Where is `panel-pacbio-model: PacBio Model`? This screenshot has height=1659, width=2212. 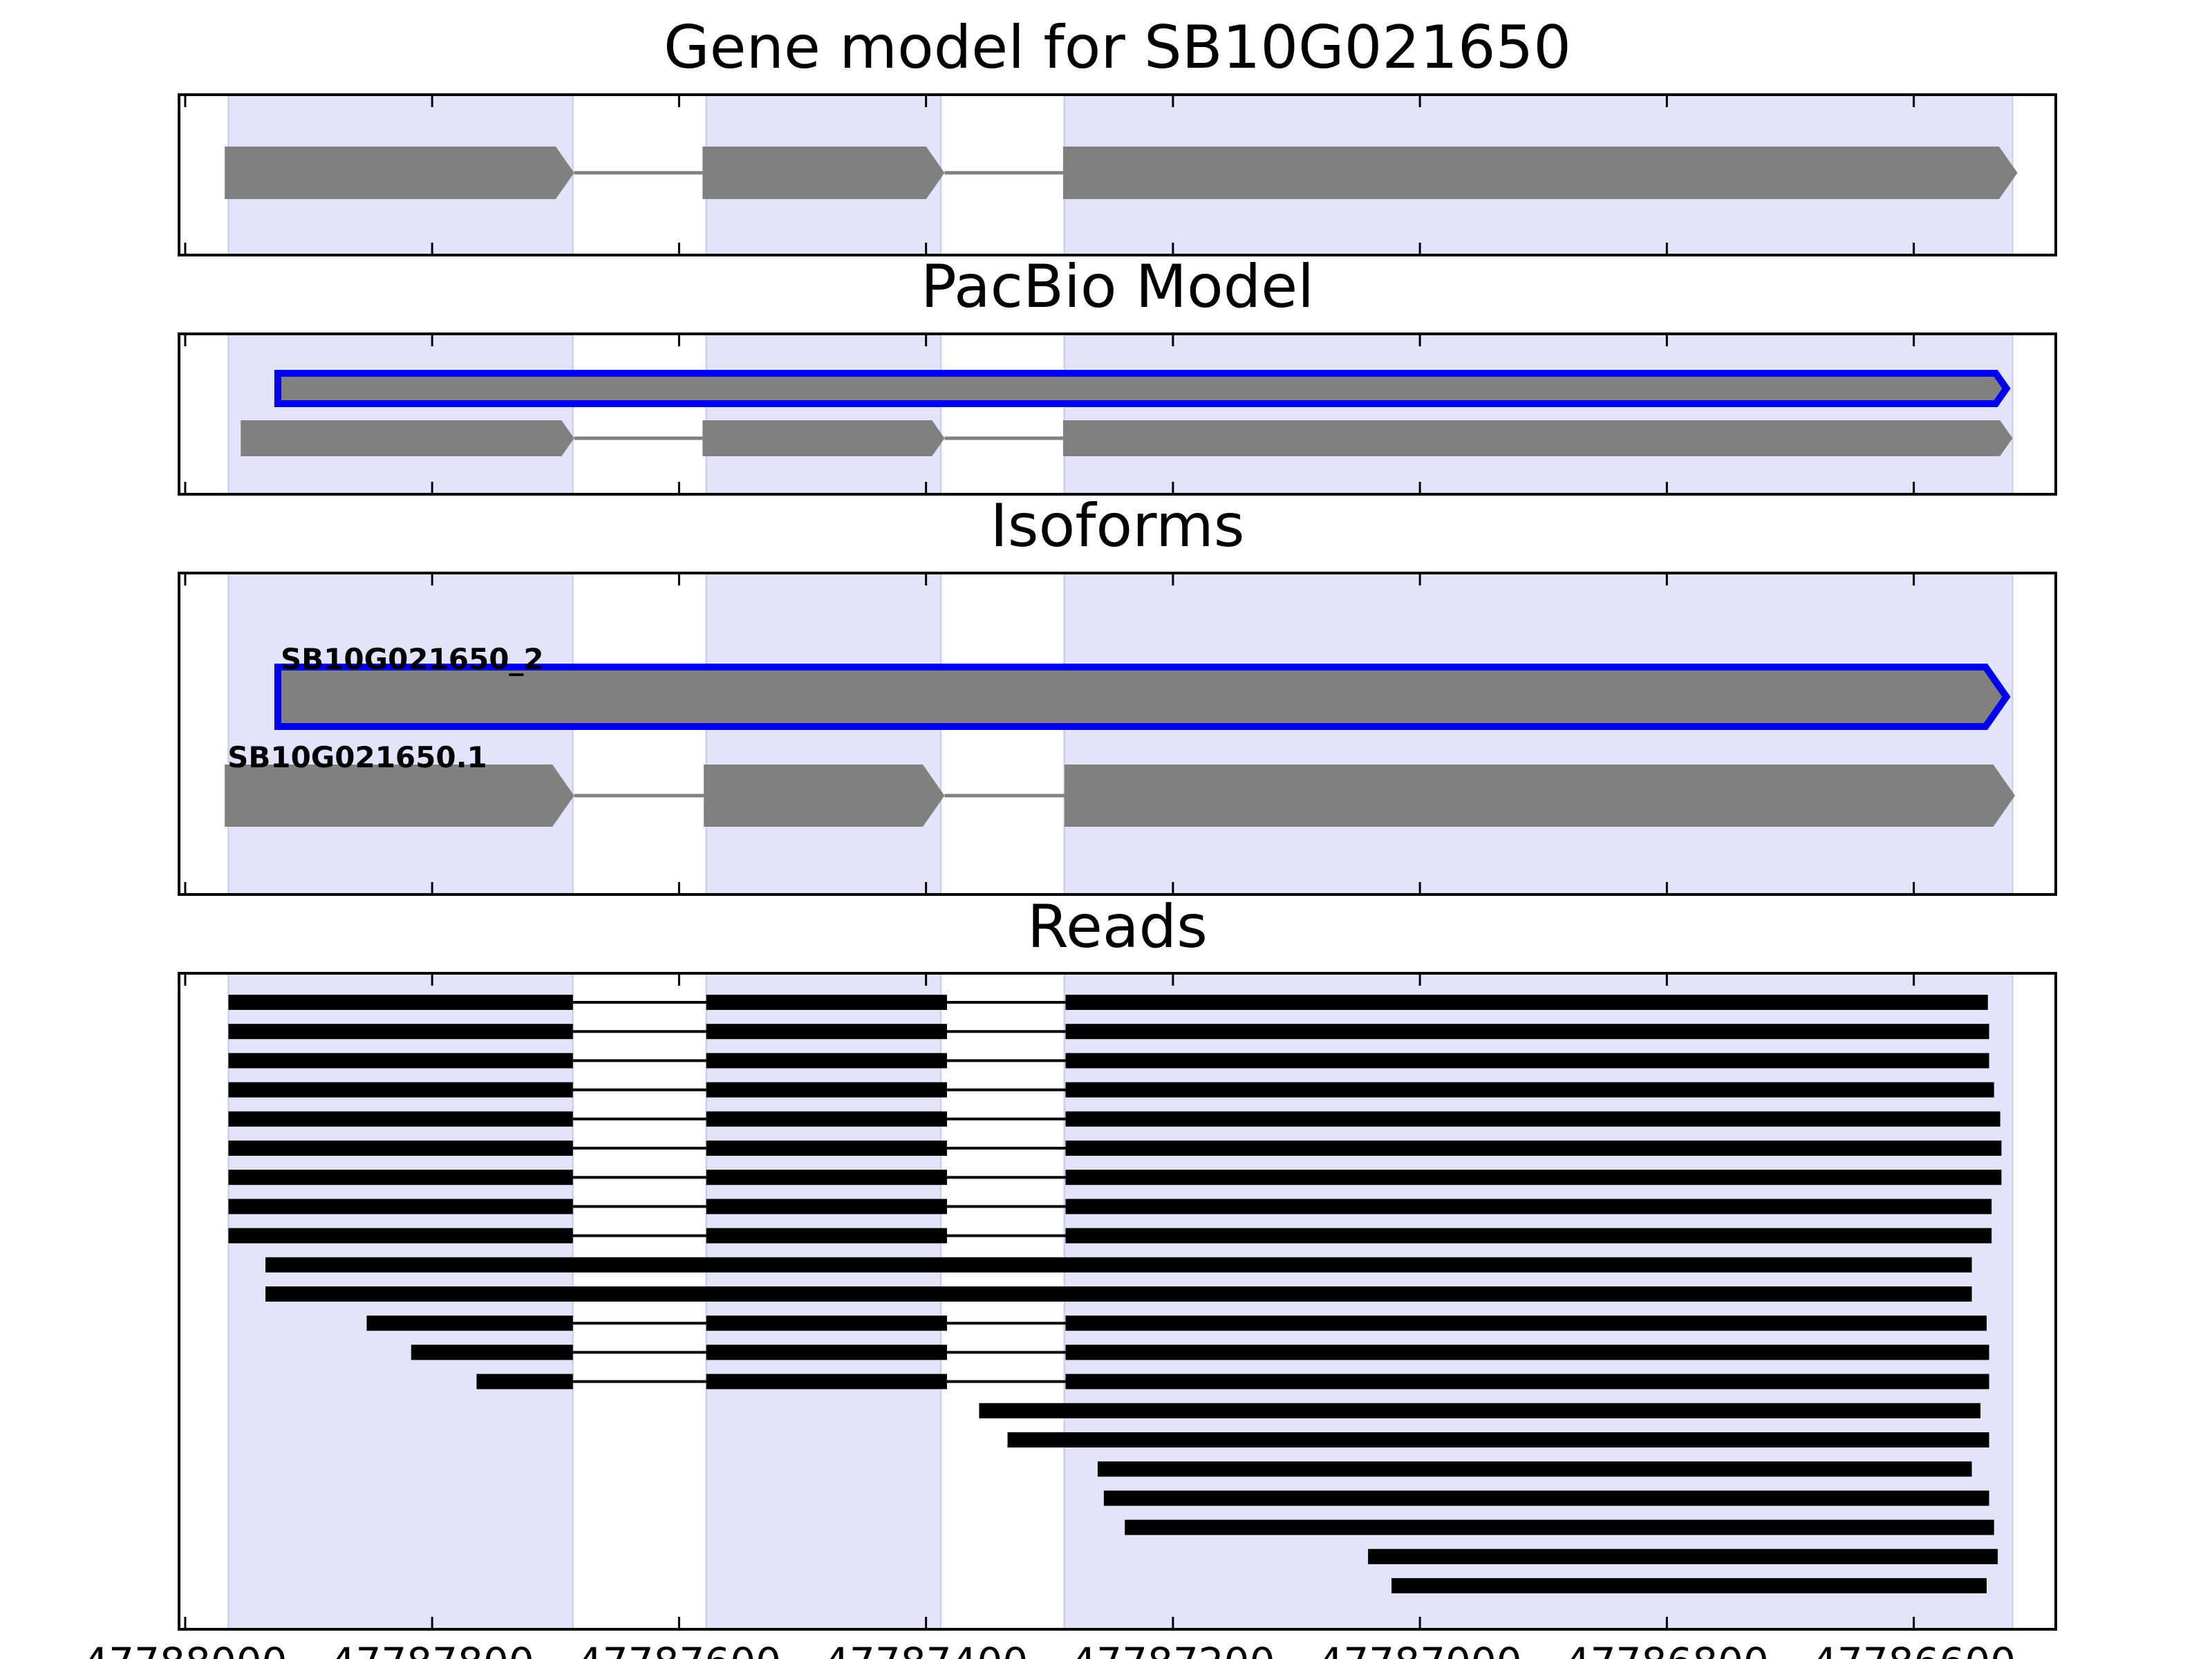
panel-pacbio-model: PacBio Model is located at coordinates (1117, 374).